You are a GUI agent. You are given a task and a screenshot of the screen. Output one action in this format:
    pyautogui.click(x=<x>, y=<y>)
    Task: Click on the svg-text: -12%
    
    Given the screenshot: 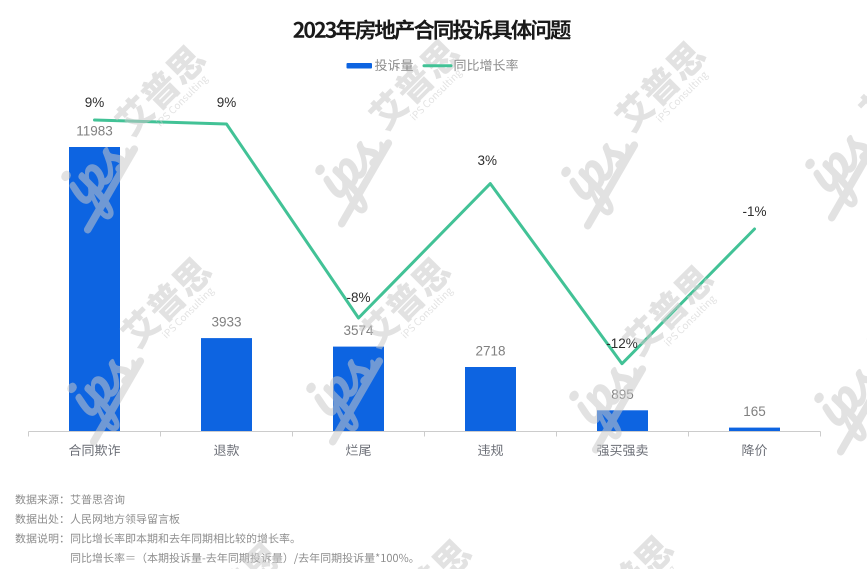 What is the action you would take?
    pyautogui.click(x=622, y=343)
    